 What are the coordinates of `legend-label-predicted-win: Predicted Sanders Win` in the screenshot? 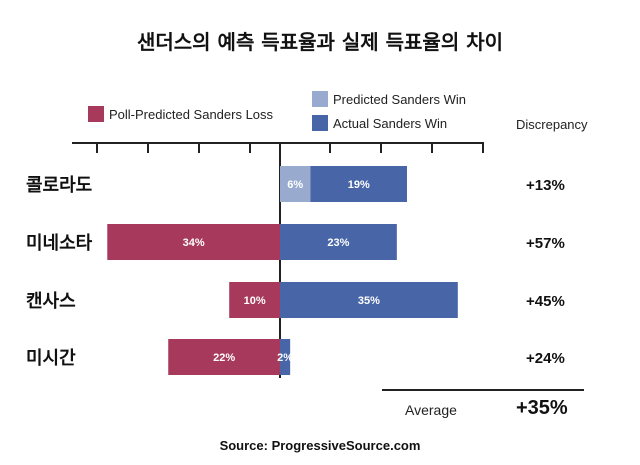 It's located at (399, 99).